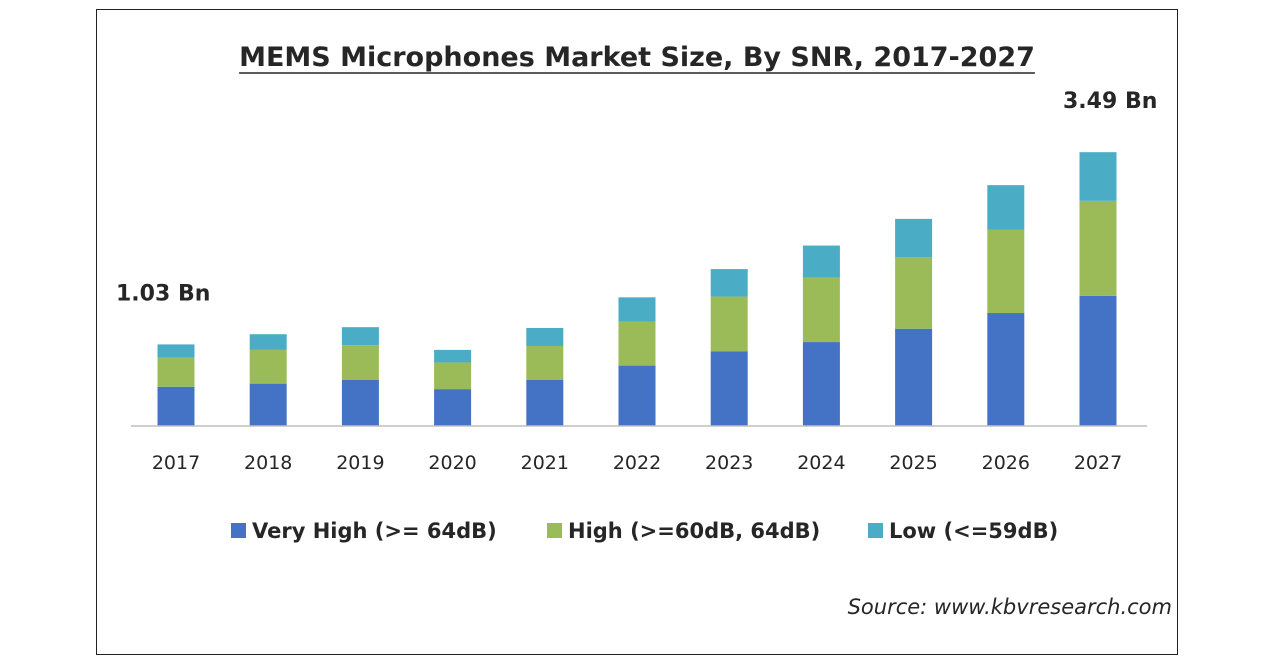  Describe the element at coordinates (729, 463) in the screenshot. I see `x-tick-2023: 2023` at that location.